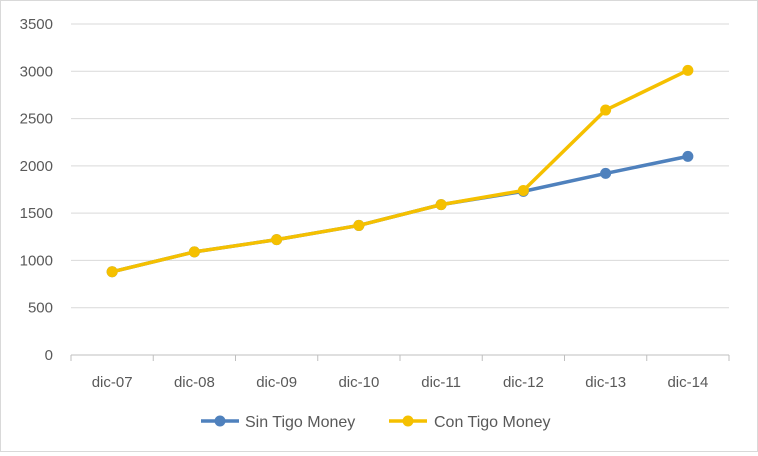 Image resolution: width=758 pixels, height=456 pixels. Describe the element at coordinates (36, 119) in the screenshot. I see `y-tick-label: 2500` at that location.